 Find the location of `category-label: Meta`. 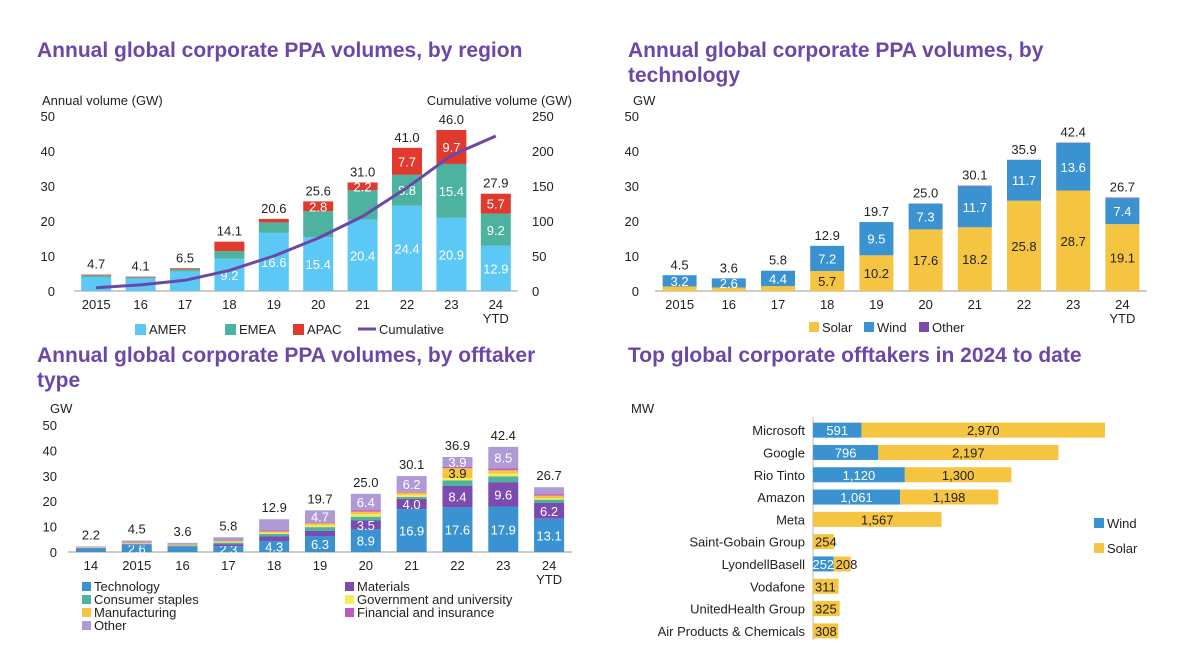

category-label: Meta is located at coordinates (791, 519).